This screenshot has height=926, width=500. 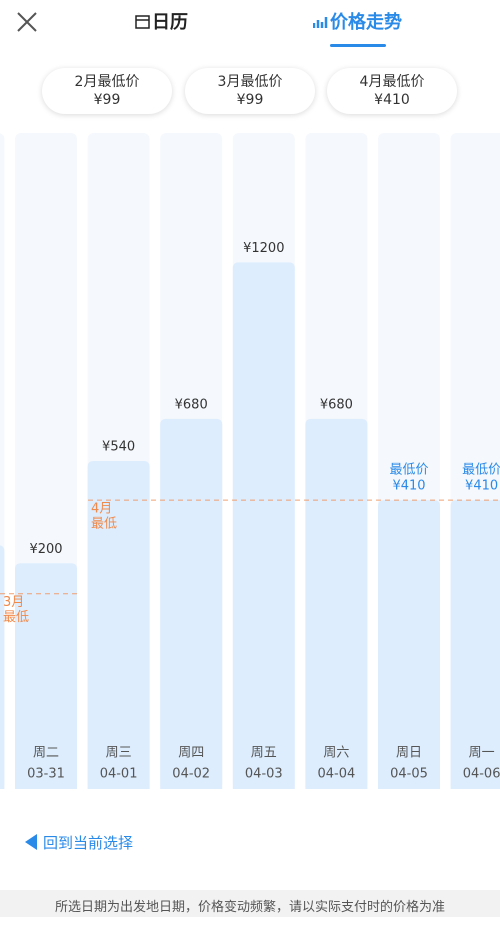 What do you see at coordinates (263, 248) in the screenshot?
I see `value-label: ¥1200` at bounding box center [263, 248].